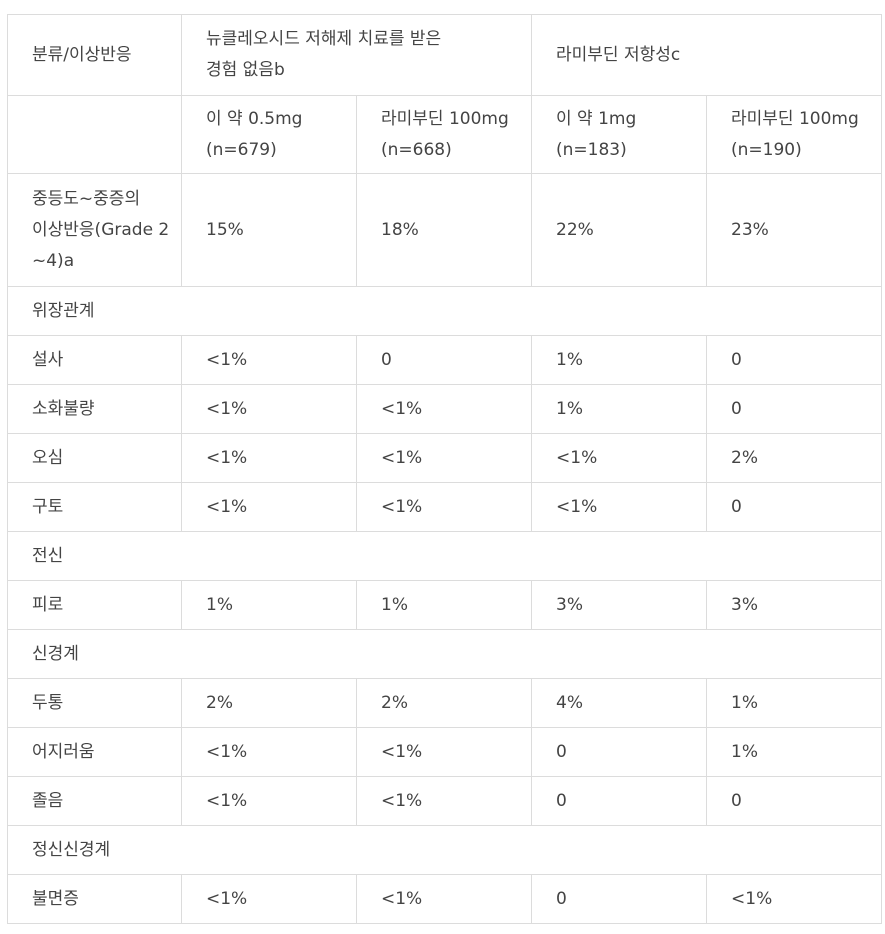 The image size is (885, 934). I want to click on row-label-cell: 구토, so click(94, 507).